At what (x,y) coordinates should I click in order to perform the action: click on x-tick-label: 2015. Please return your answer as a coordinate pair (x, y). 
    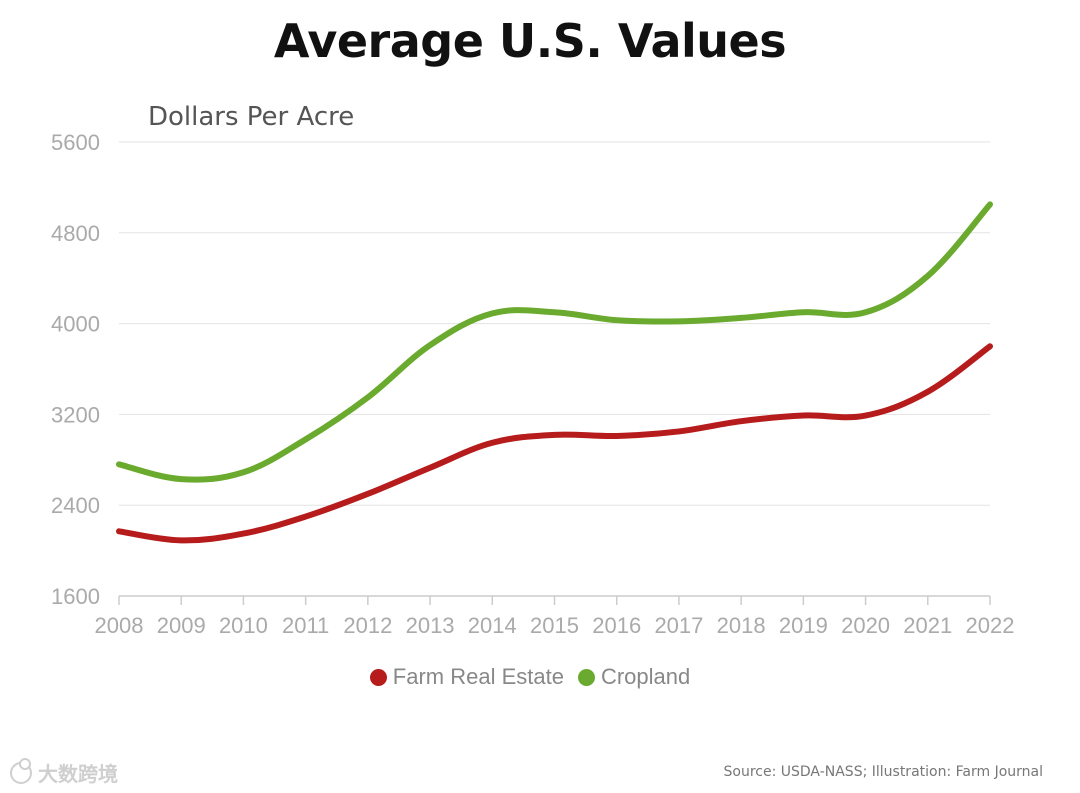
    Looking at the image, I should click on (554, 625).